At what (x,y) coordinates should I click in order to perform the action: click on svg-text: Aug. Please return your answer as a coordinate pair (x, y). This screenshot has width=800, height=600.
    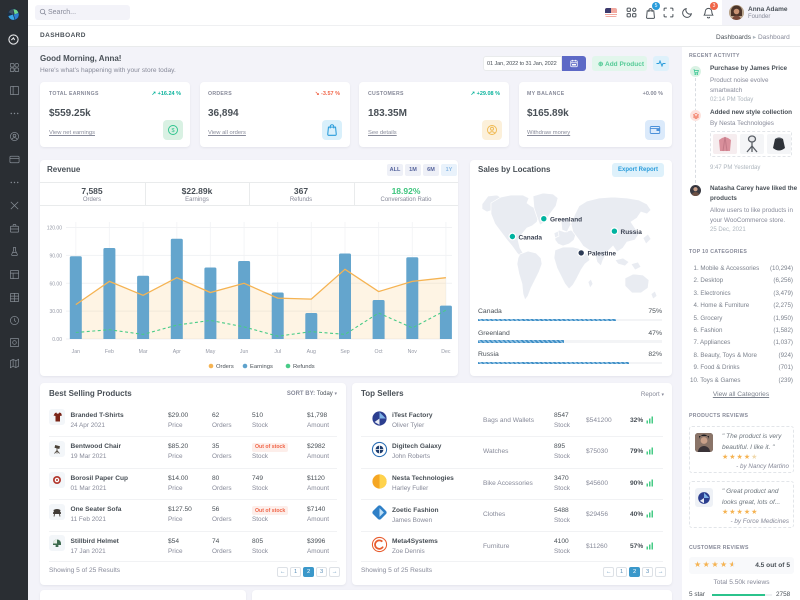
    Looking at the image, I should click on (311, 352).